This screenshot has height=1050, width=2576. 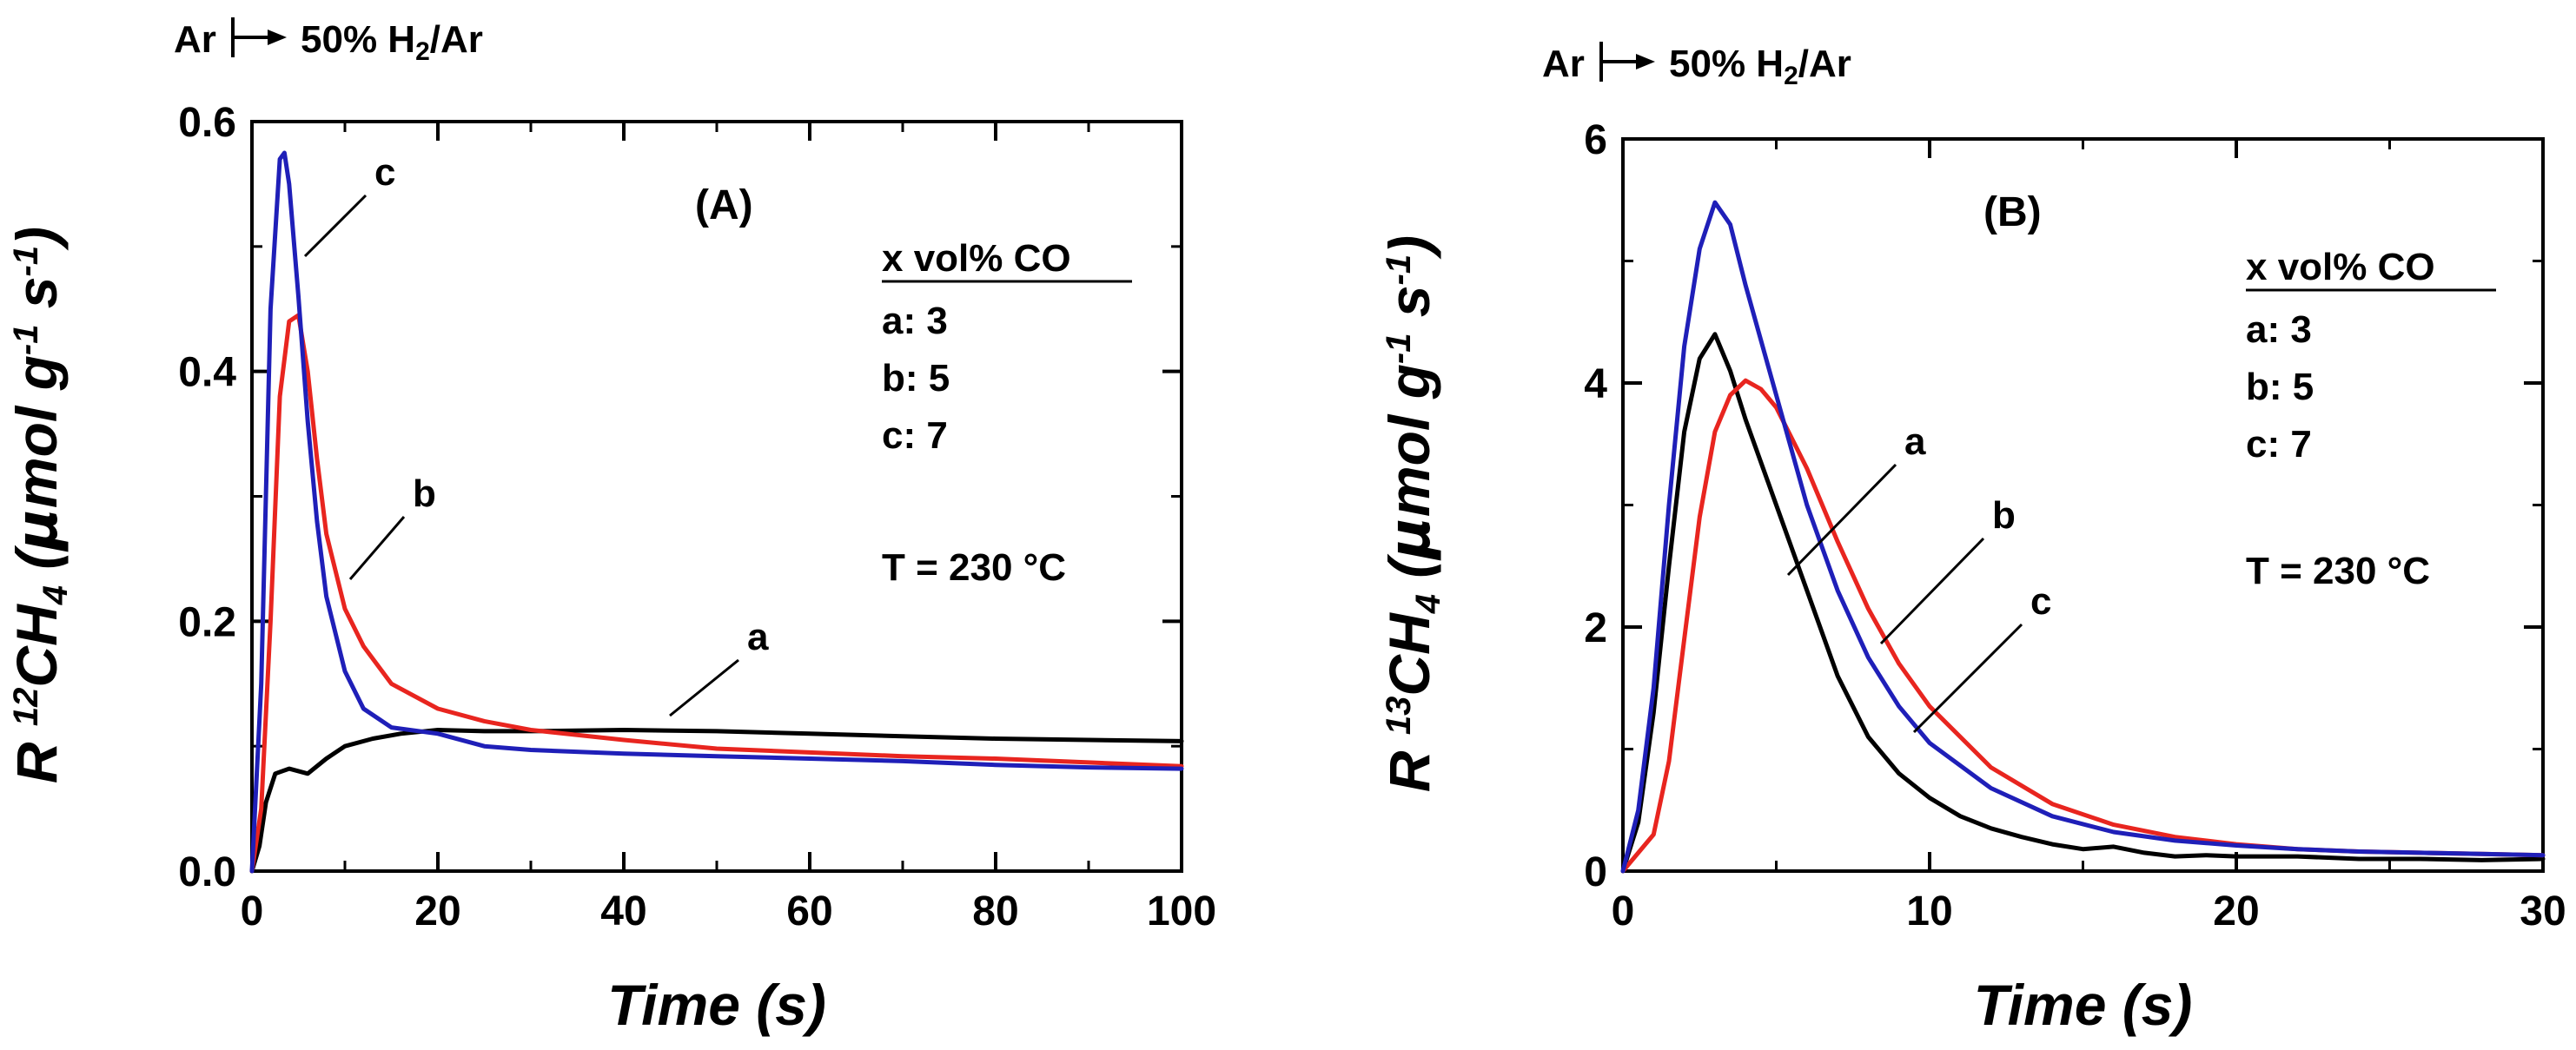 I want to click on y-axis-title: R 12CH4 (μmol g-1 s-1), so click(x=39, y=505).